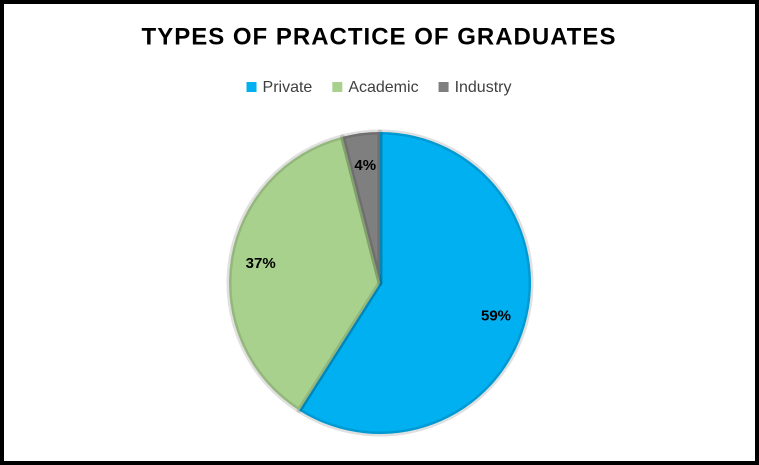  I want to click on legend-label: Private, so click(288, 87).